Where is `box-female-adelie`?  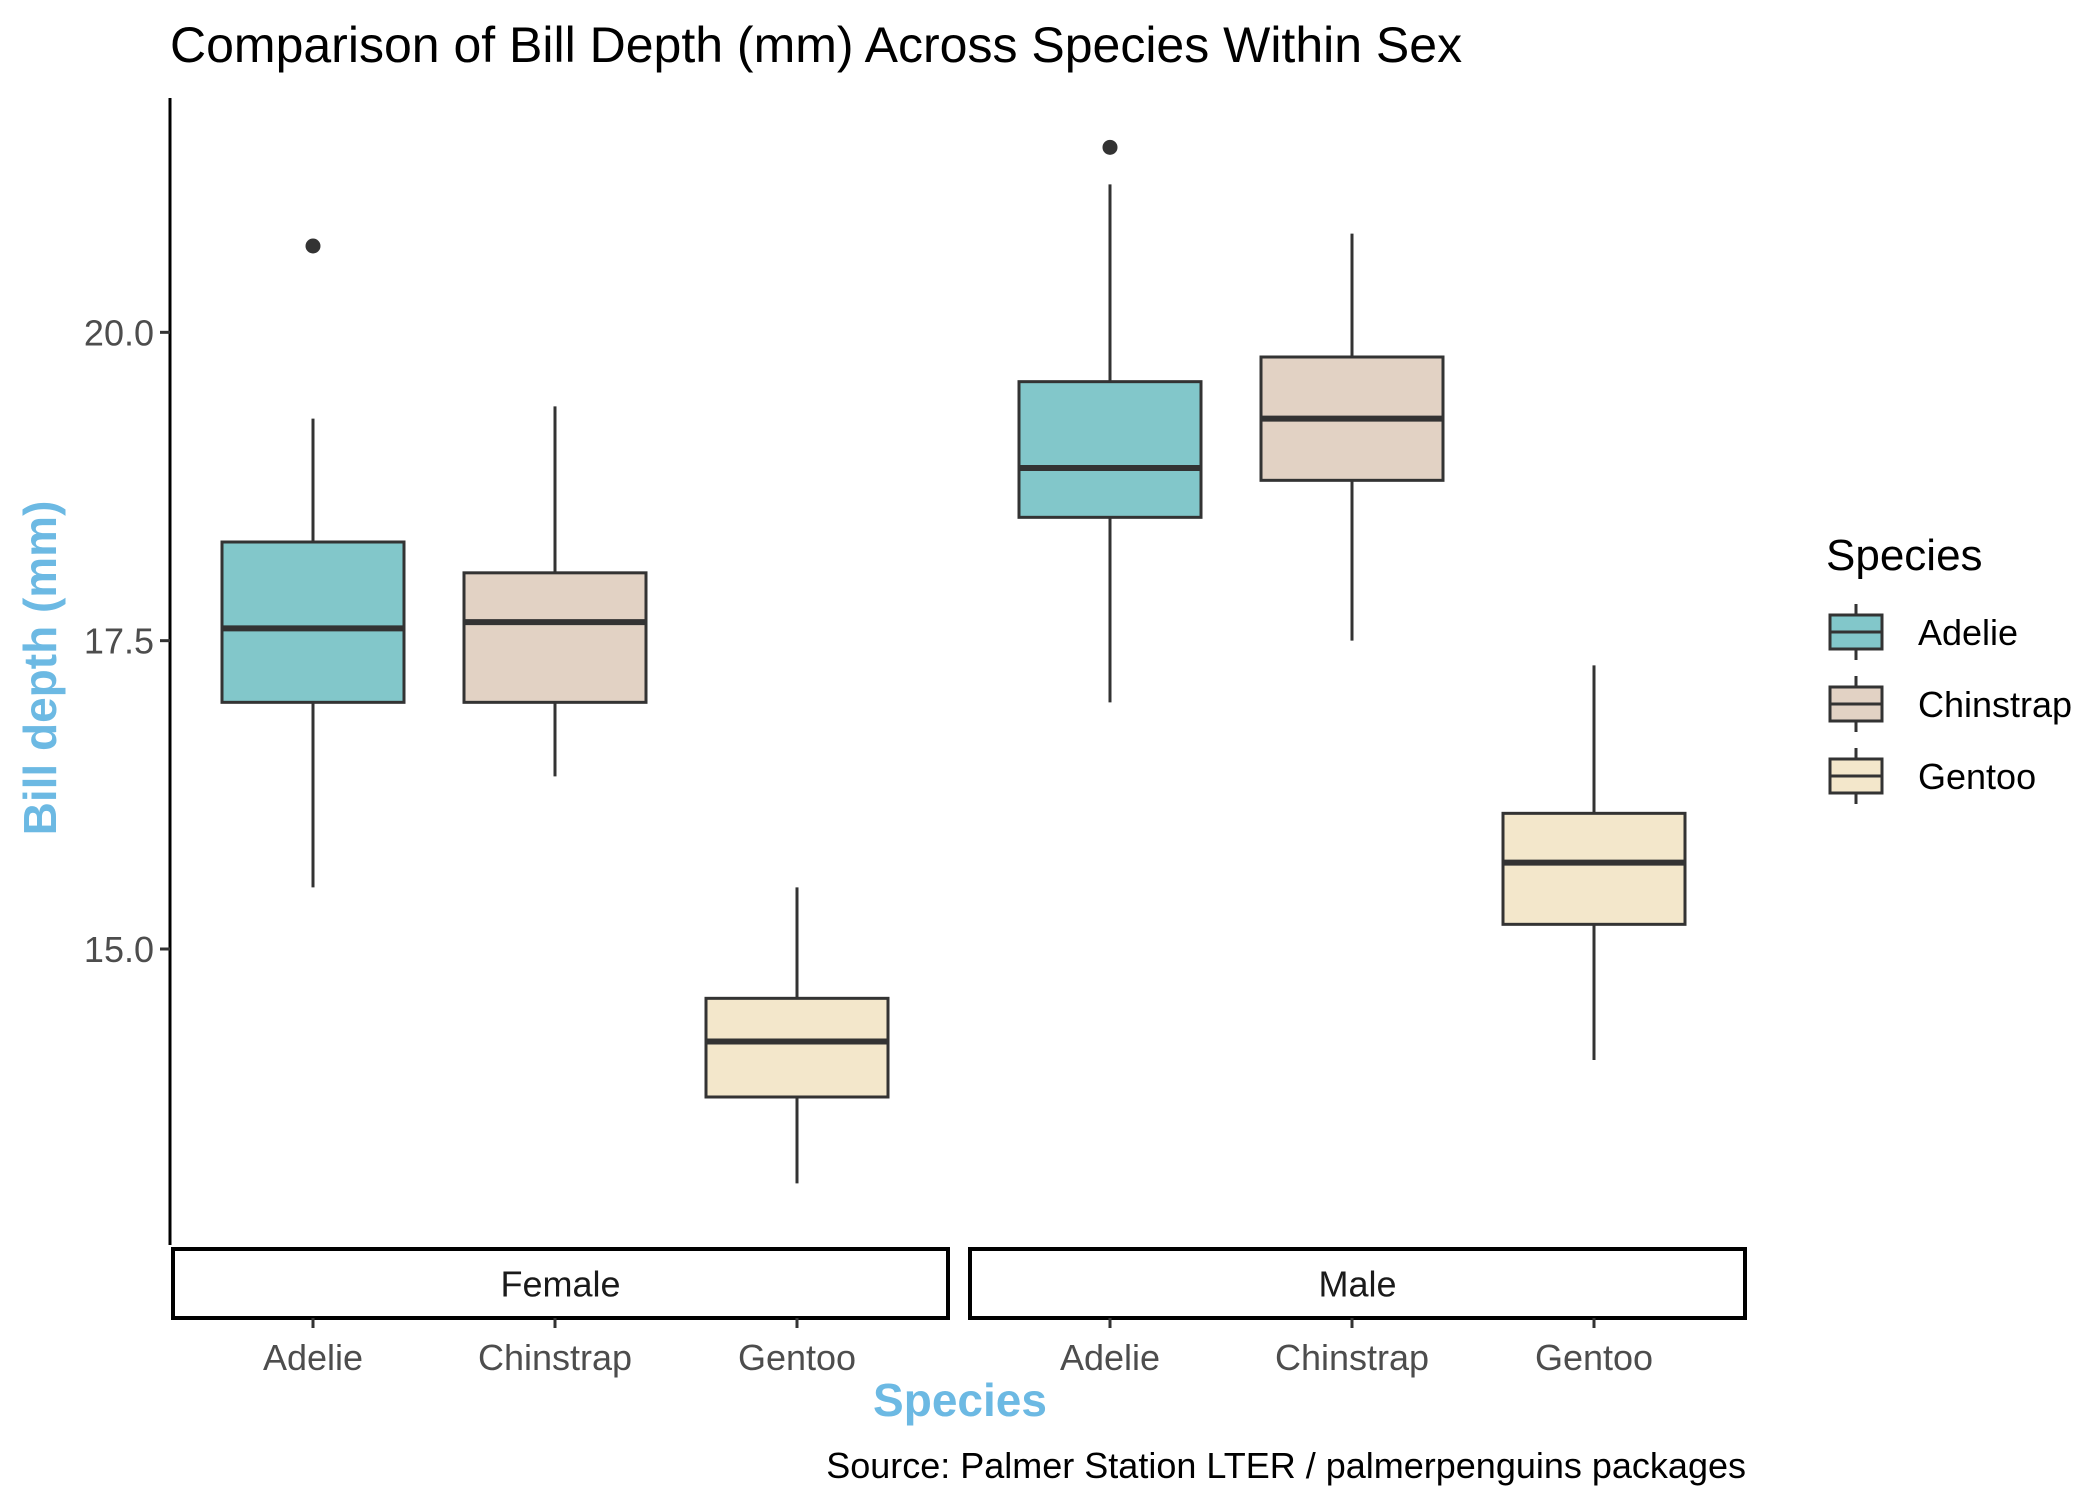
box-female-adelie is located at coordinates (313, 563).